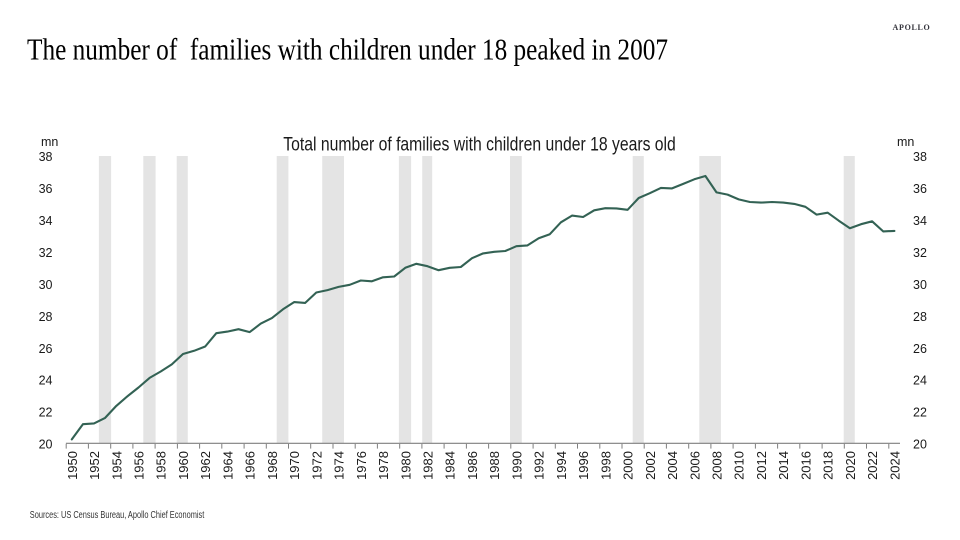 This screenshot has height=540, width=960. Describe the element at coordinates (761, 465) in the screenshot. I see `svg-text: 2012` at that location.